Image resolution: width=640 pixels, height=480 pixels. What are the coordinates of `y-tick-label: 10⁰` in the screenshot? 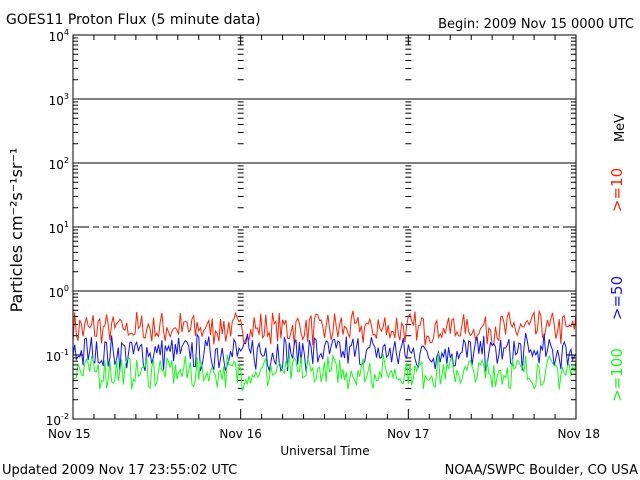 It's located at (59, 292).